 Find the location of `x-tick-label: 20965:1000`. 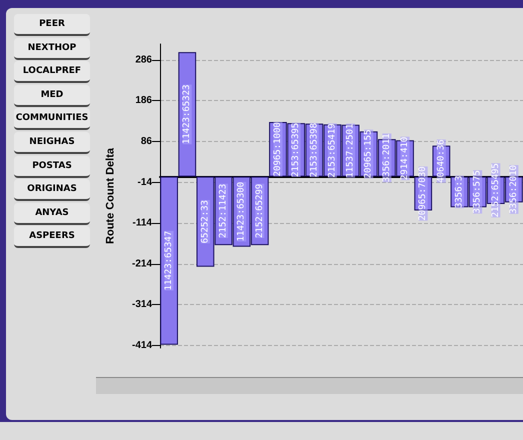

x-tick-label: 20965:1000 is located at coordinates (277, 149).